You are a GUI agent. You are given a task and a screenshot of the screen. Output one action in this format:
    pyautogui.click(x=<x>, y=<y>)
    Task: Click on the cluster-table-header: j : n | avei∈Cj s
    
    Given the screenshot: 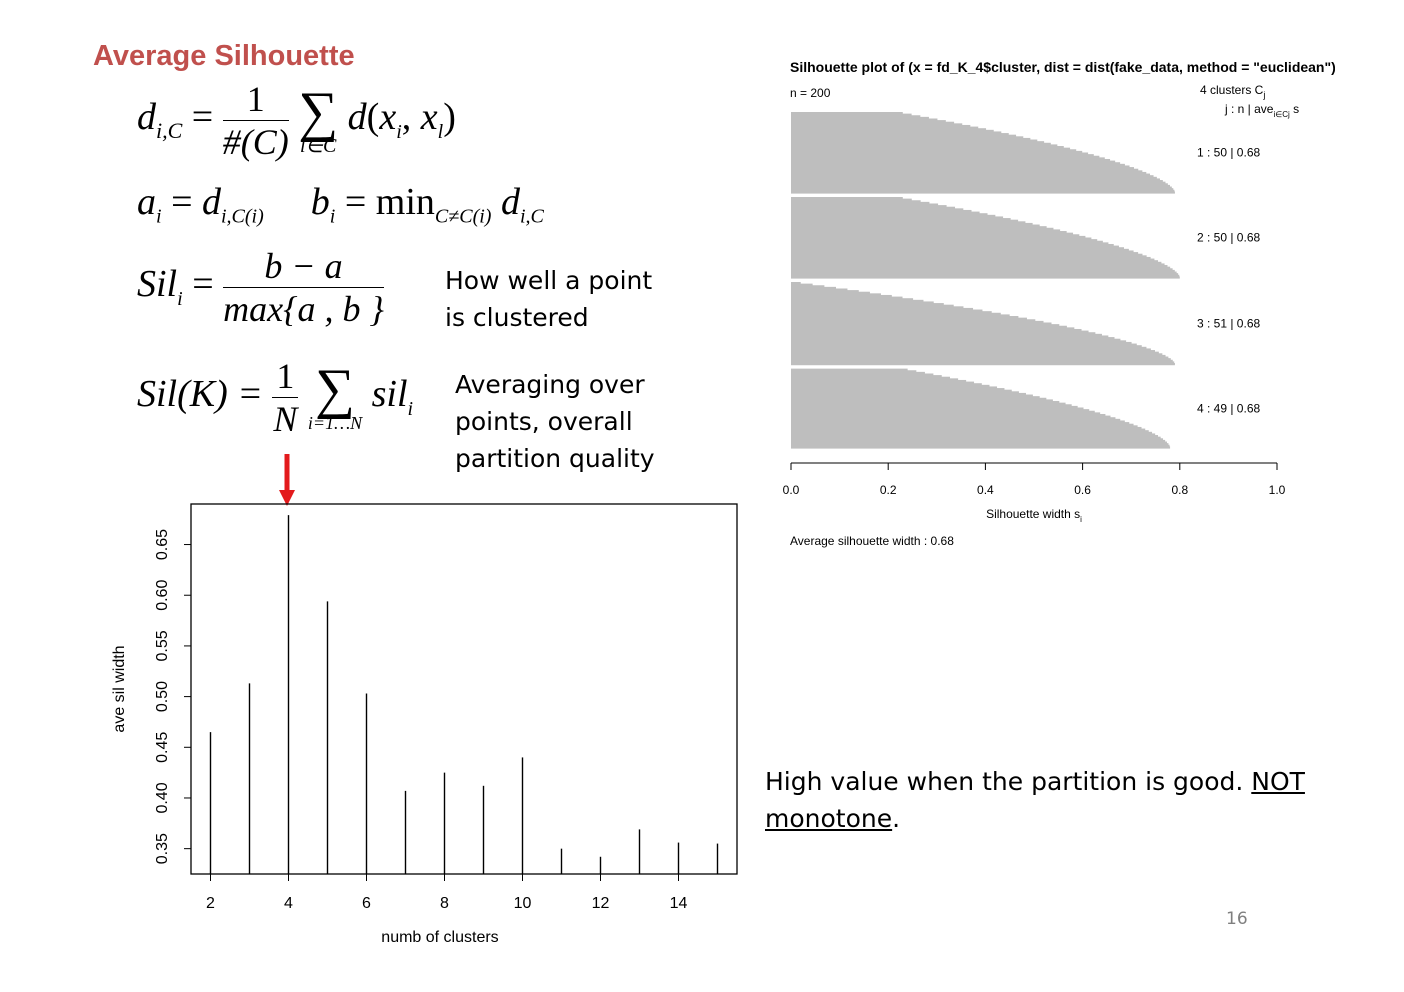 What is the action you would take?
    pyautogui.click(x=1261, y=110)
    